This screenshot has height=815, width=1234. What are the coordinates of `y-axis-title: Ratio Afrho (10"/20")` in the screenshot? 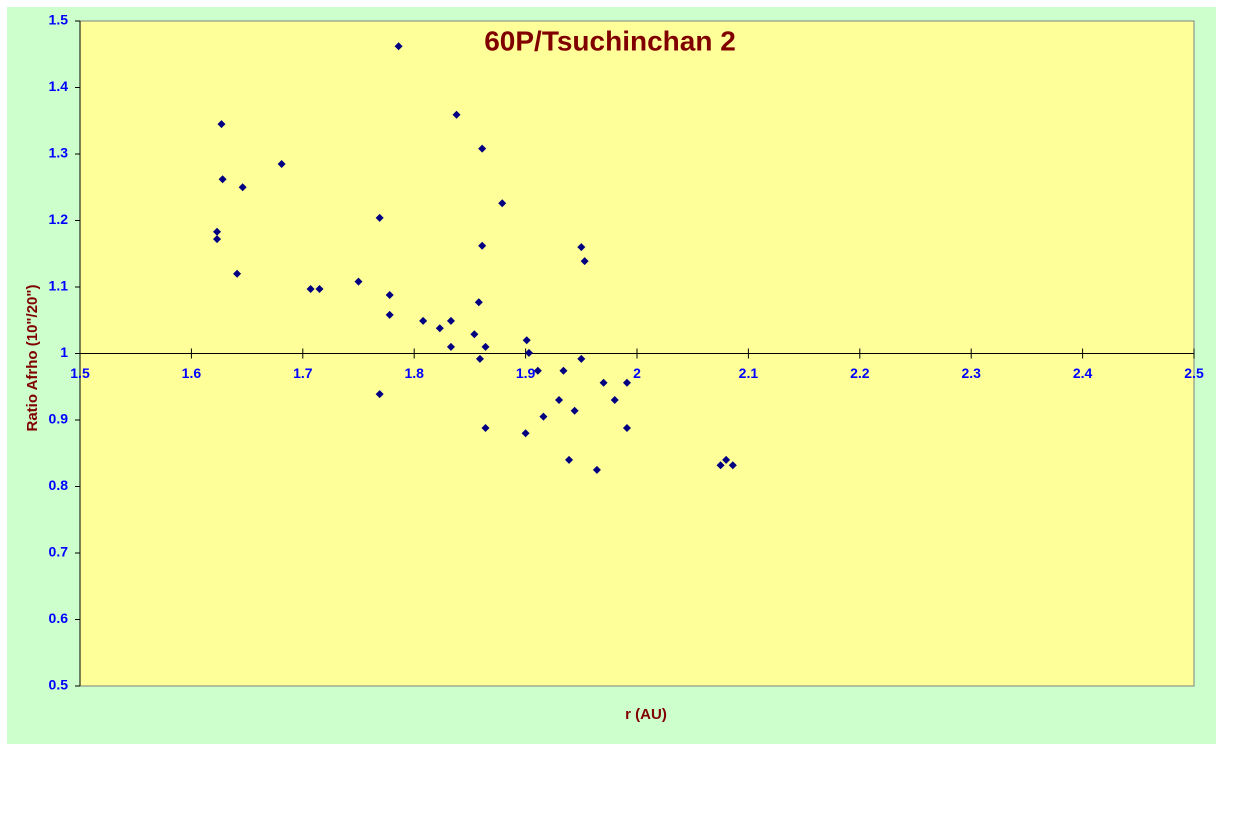 It's located at (32, 357).